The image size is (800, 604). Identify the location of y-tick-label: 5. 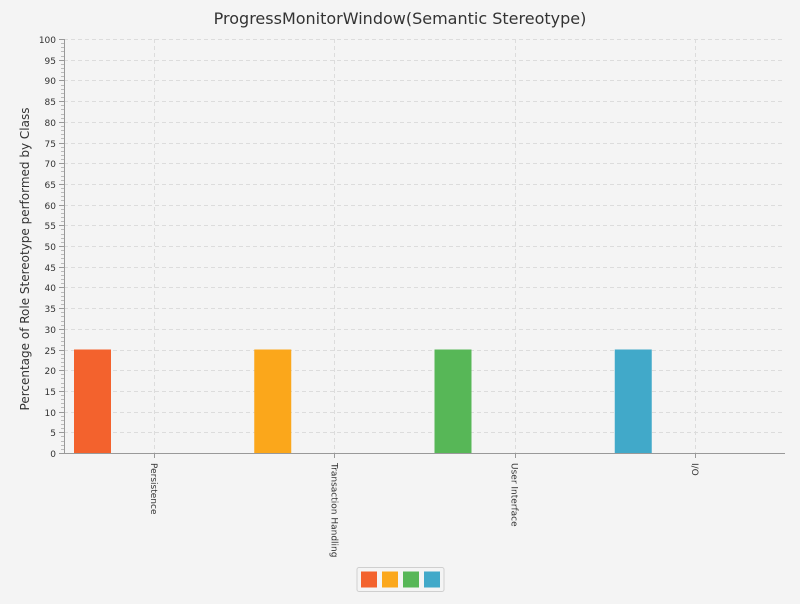
(53, 434).